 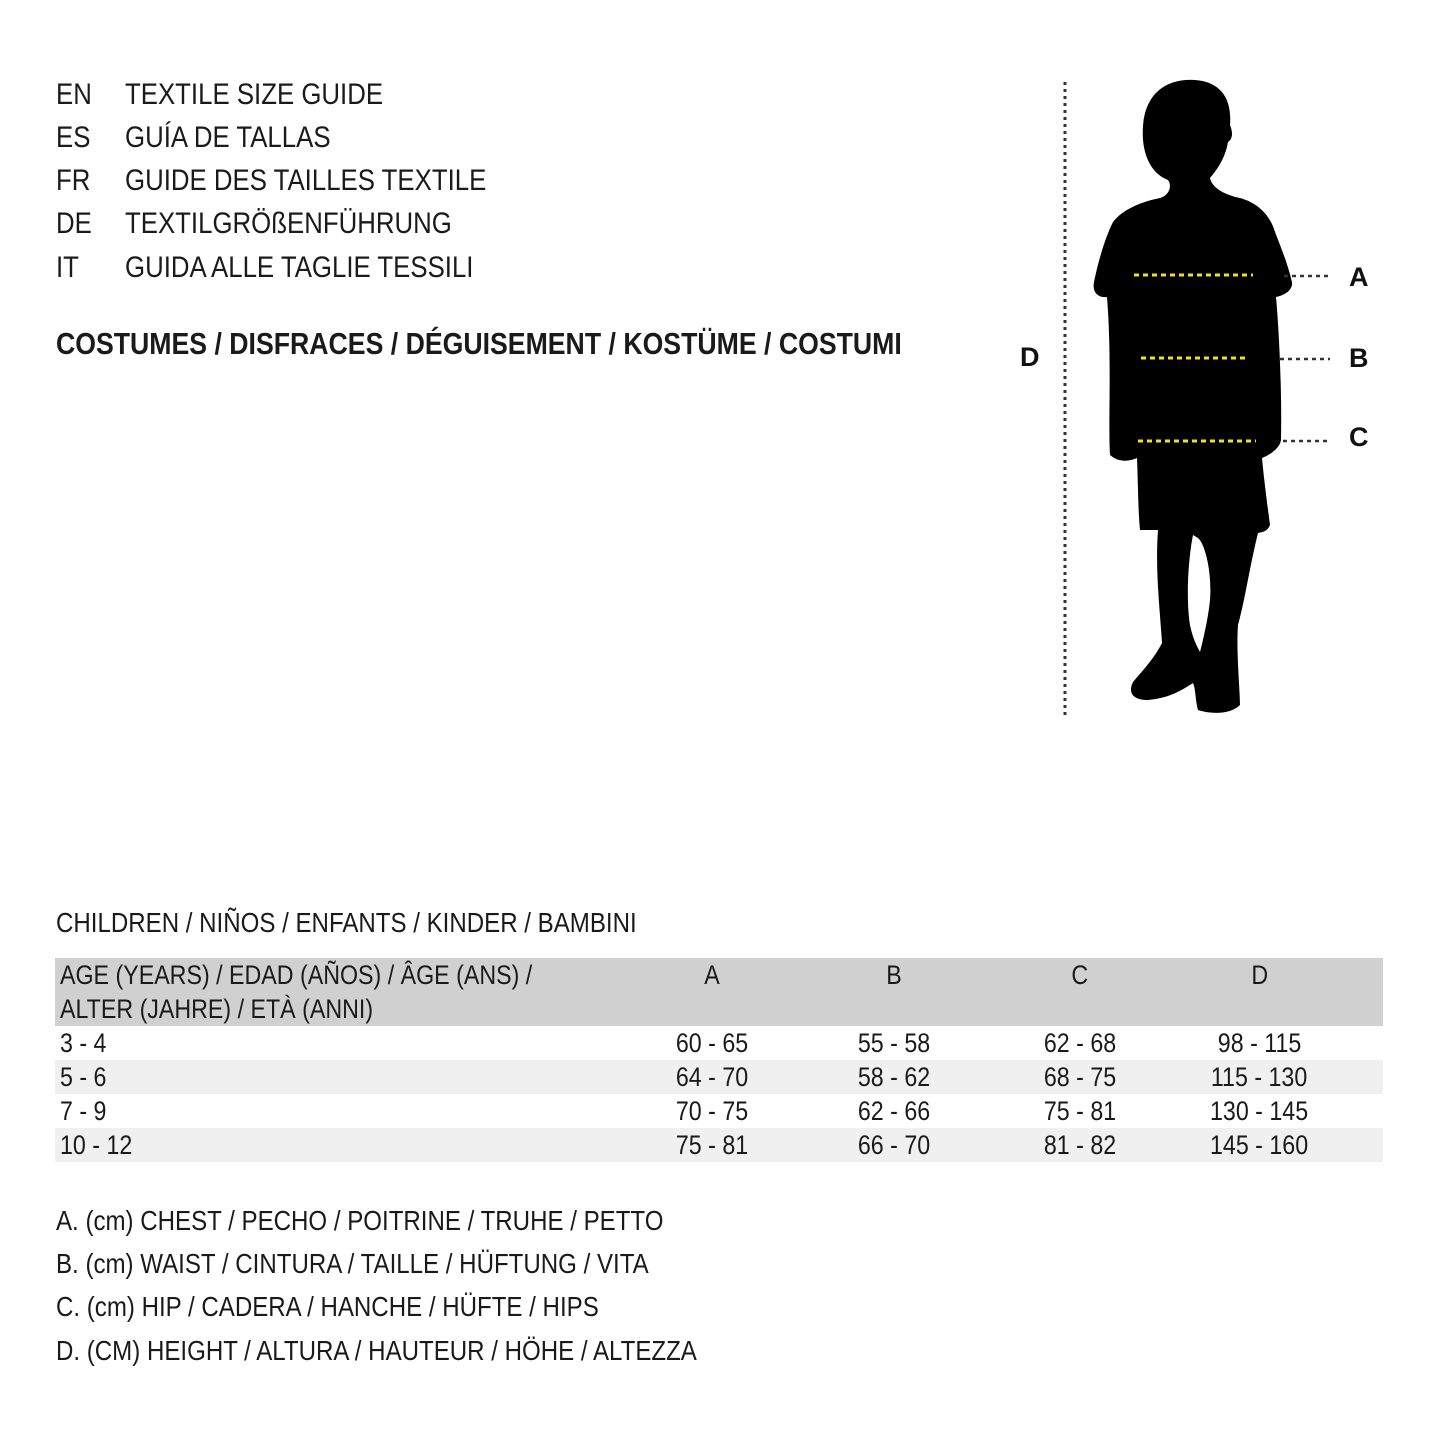 I want to click on table-row: 10 - 12 75 - 81 66 - 70 81 - 82 145 - 160, so click(x=719, y=1145).